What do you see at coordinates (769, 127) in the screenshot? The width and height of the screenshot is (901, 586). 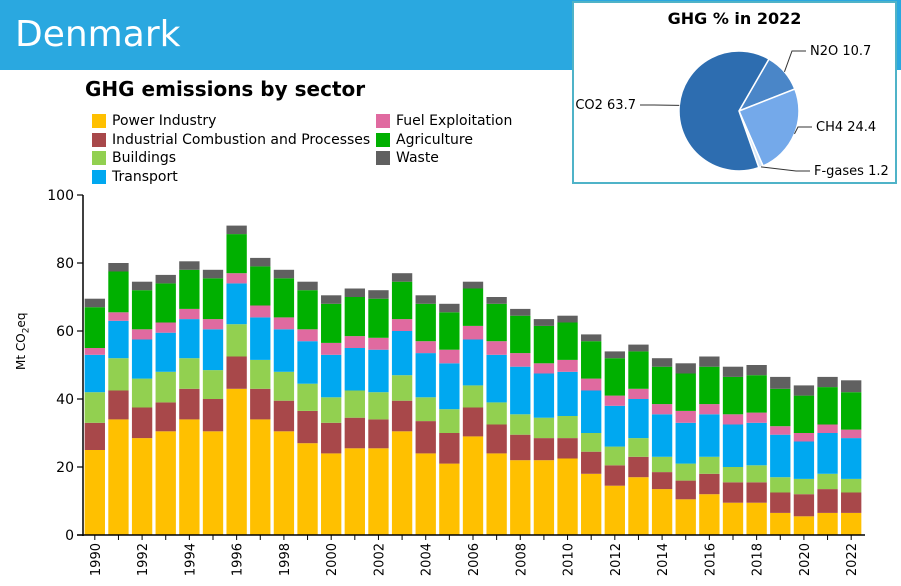 I see `pie-slice` at bounding box center [769, 127].